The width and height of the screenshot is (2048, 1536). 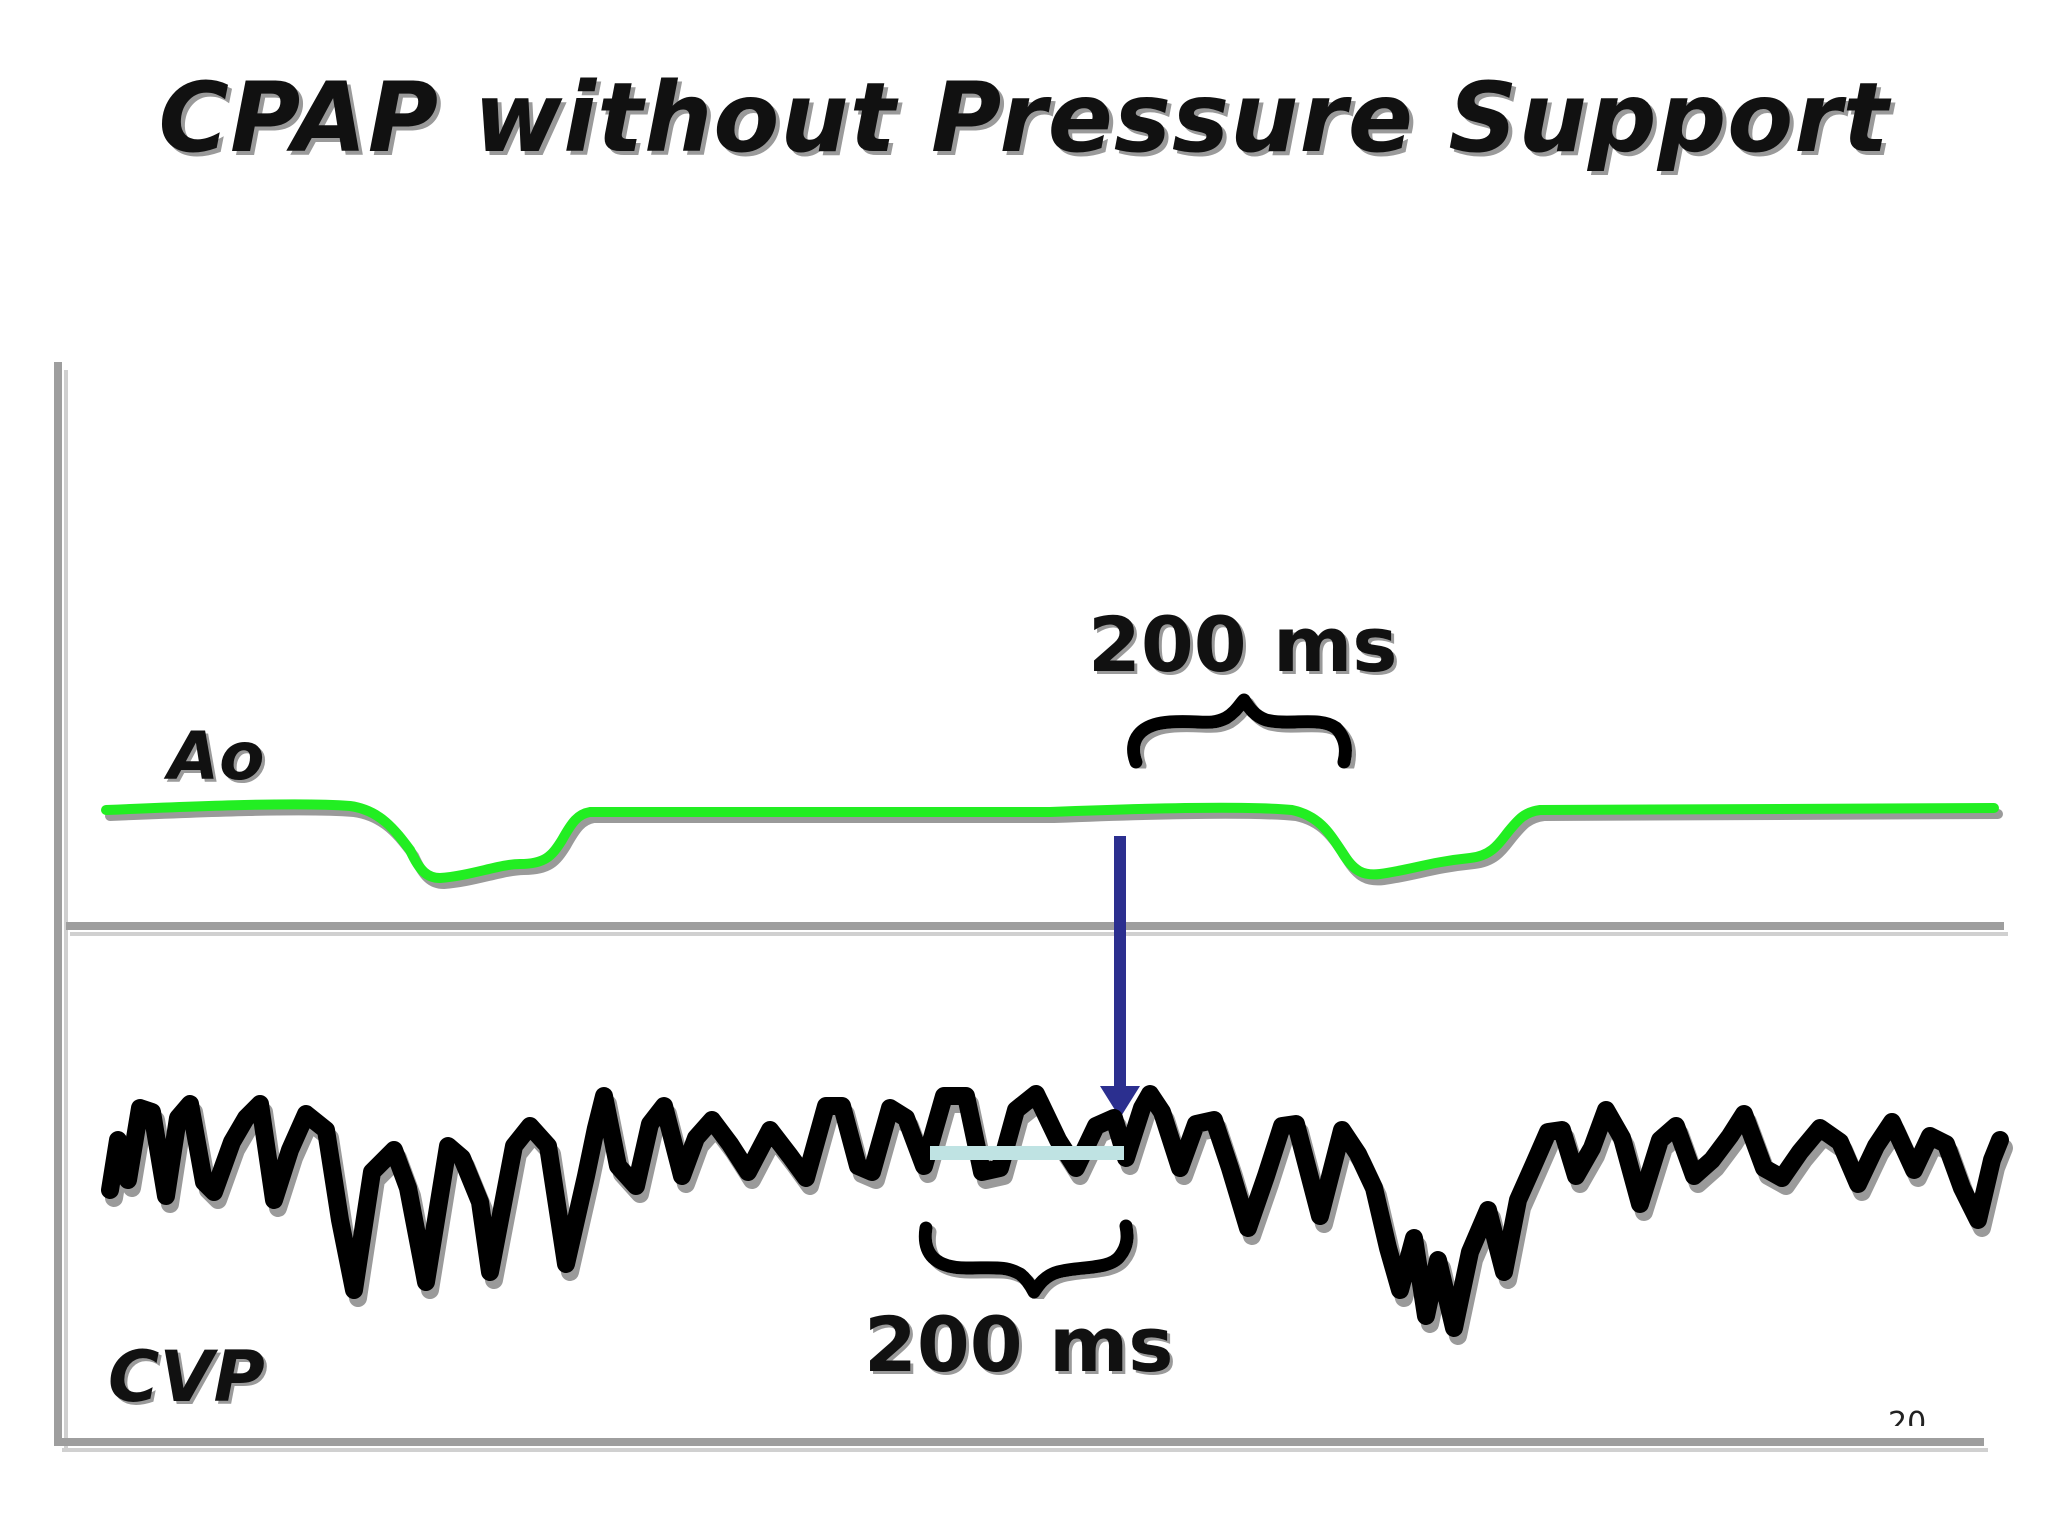 I want to click on down-arrow-head, so click(x=1120, y=1102).